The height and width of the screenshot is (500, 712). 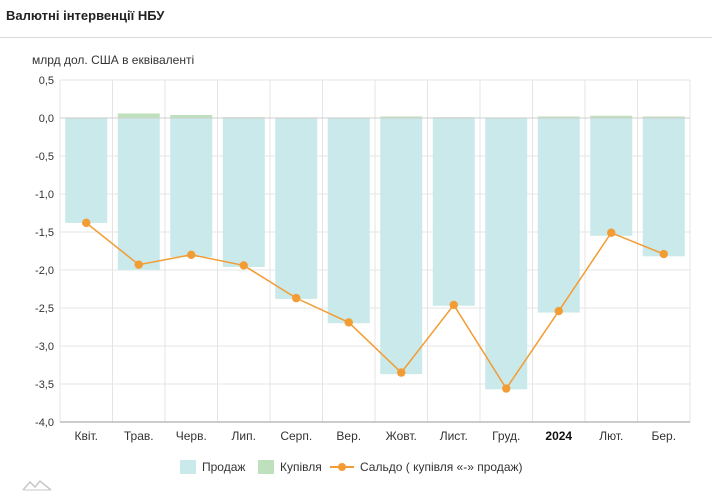 What do you see at coordinates (663, 436) in the screenshot?
I see `x-tick-label: Бер.` at bounding box center [663, 436].